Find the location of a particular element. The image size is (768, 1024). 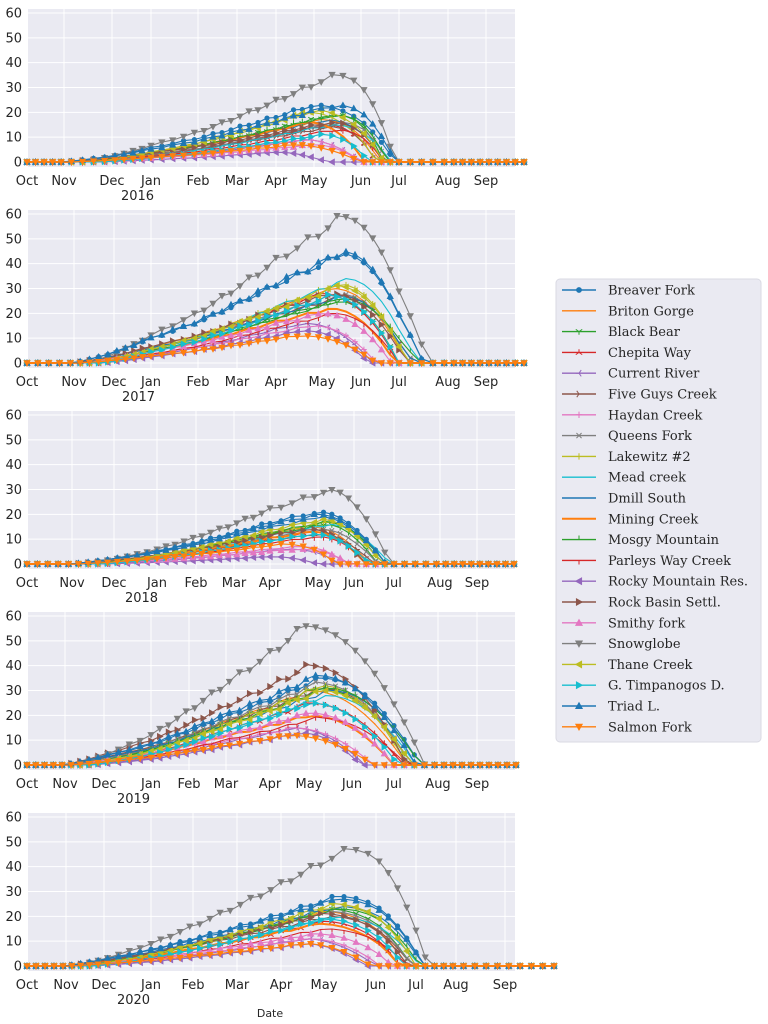

legend-label: Haydan Creek is located at coordinates (655, 415).